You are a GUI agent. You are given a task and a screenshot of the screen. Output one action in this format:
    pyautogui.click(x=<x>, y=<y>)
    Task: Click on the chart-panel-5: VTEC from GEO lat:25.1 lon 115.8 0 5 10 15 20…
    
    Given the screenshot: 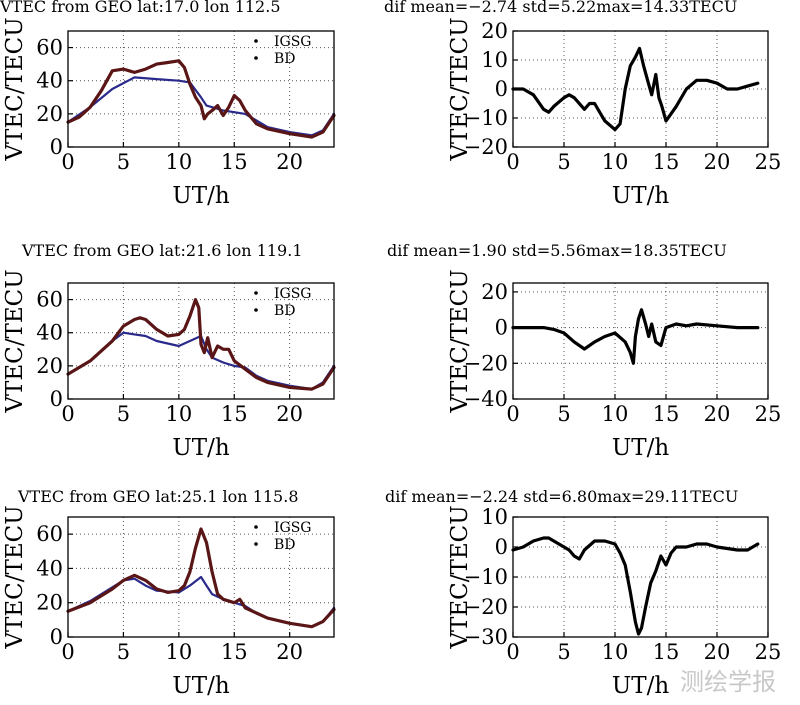 What is the action you would take?
    pyautogui.click(x=169, y=593)
    